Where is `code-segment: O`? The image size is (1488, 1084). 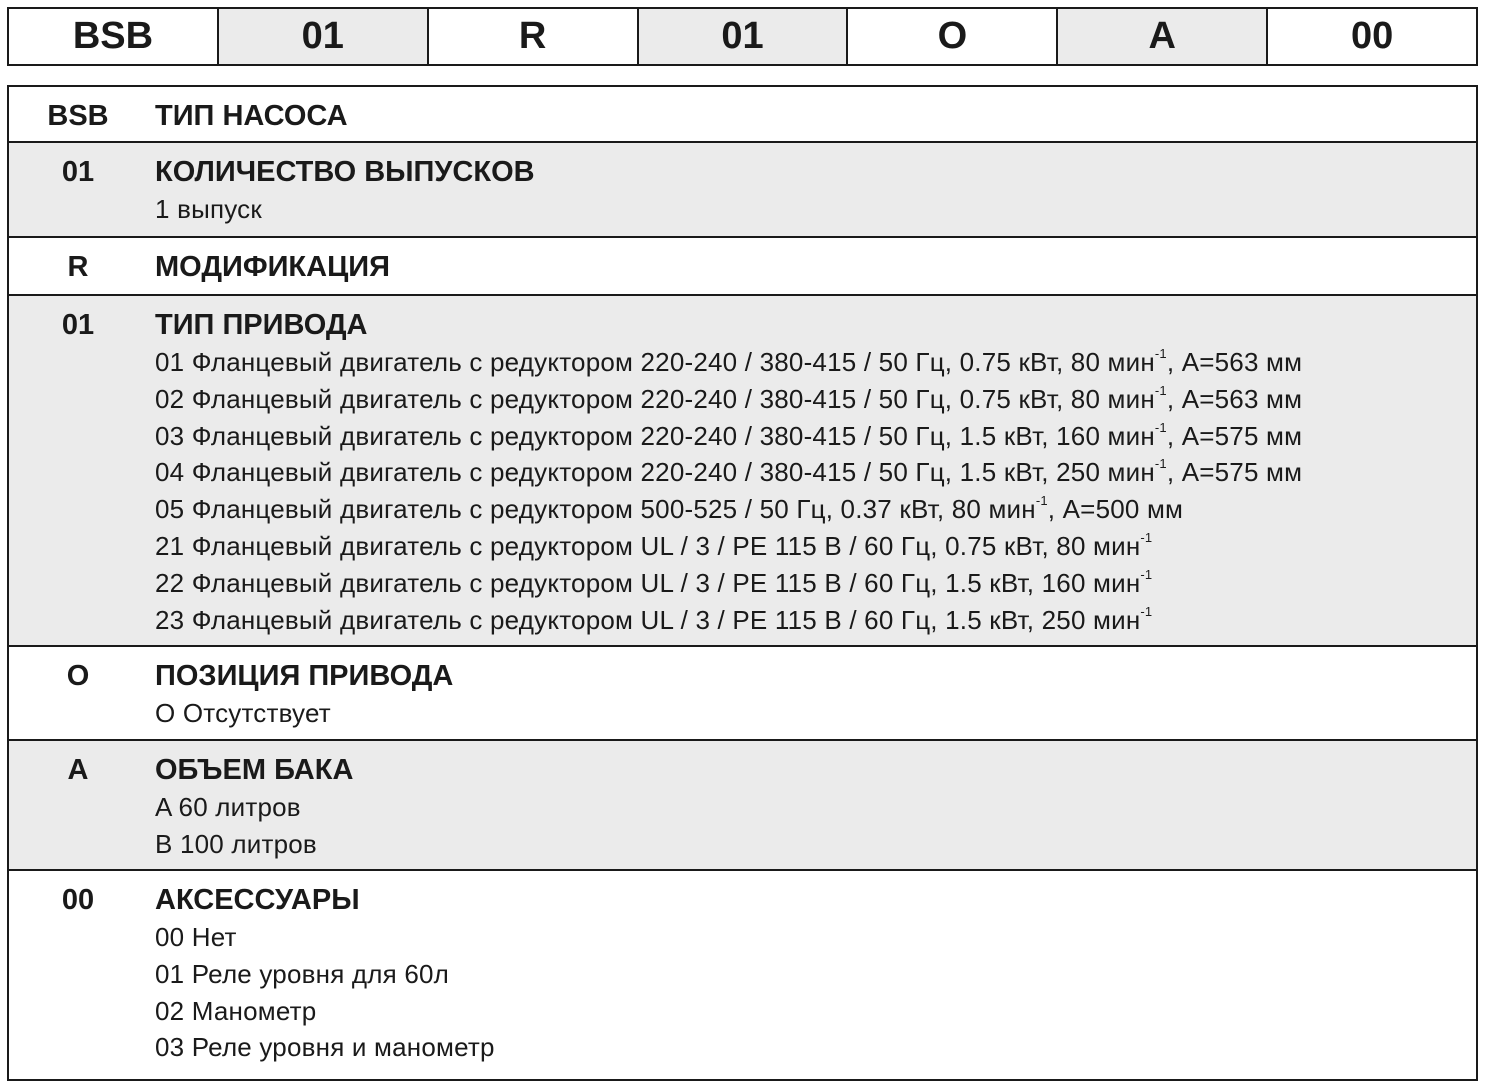 code-segment: O is located at coordinates (953, 36).